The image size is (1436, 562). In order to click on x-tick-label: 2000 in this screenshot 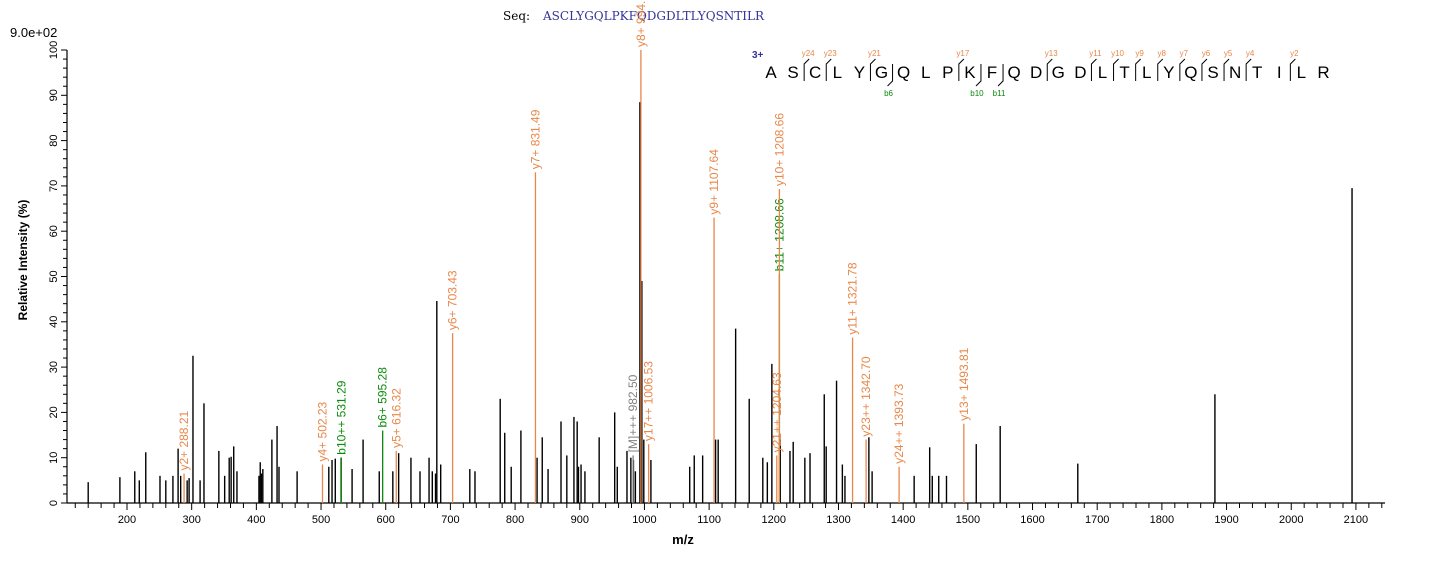, I will do `click(1291, 520)`.